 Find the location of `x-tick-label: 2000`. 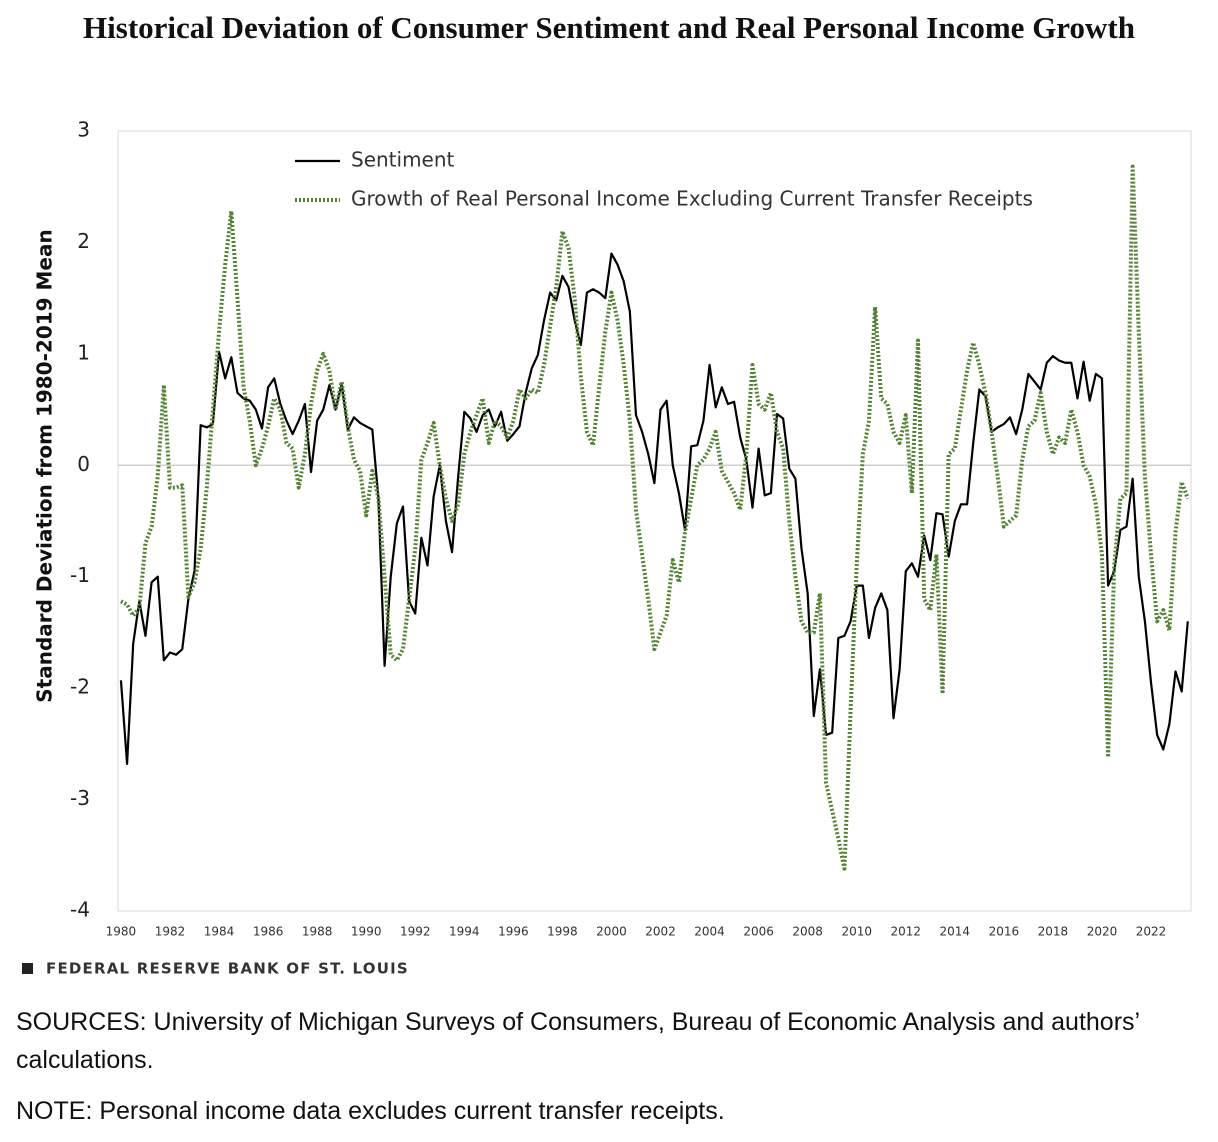

x-tick-label: 2000 is located at coordinates (611, 932).